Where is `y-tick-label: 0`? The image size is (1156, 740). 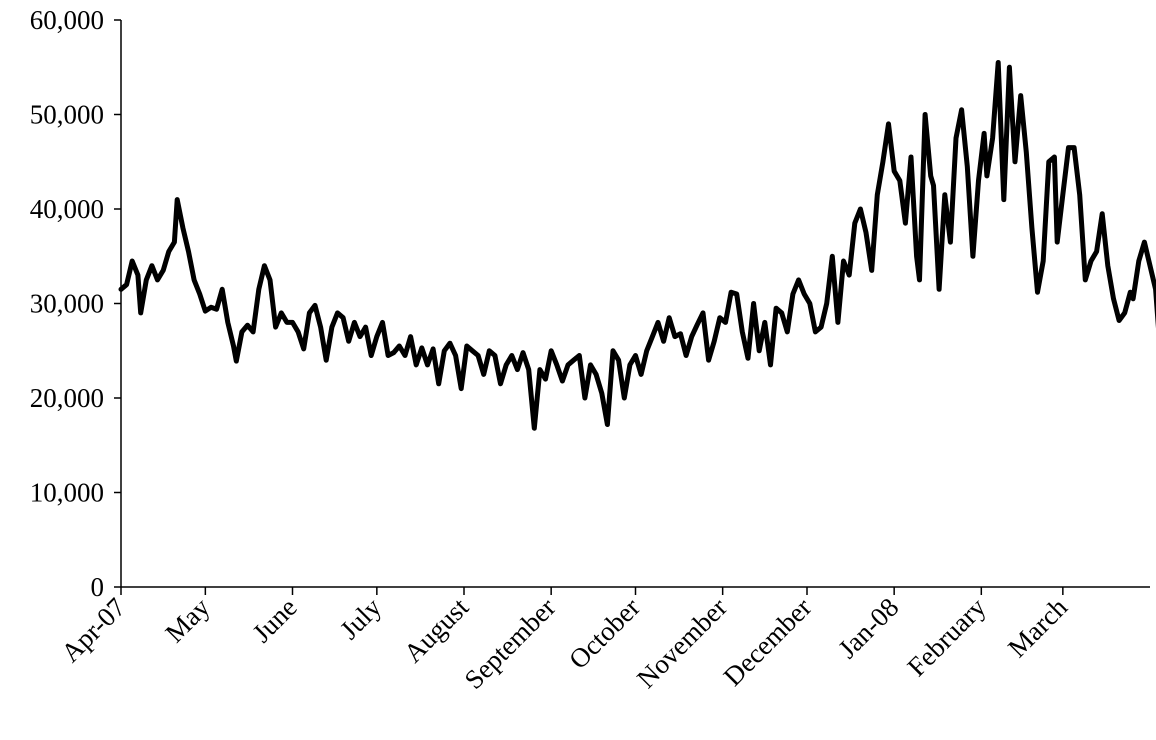
y-tick-label: 0 is located at coordinates (98, 587).